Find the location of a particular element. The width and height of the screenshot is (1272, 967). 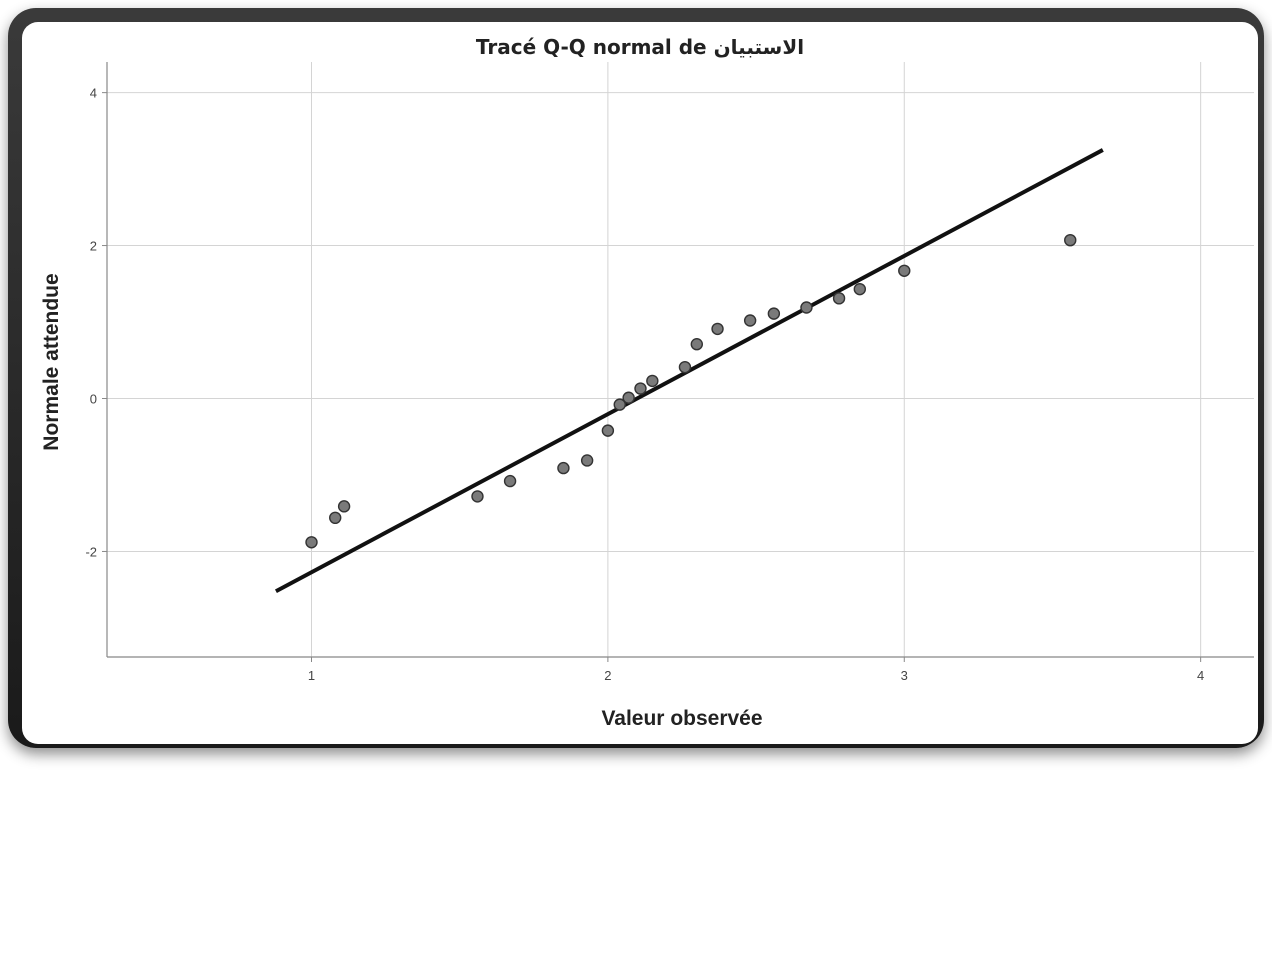

y-tick-label: 4 is located at coordinates (93, 93).